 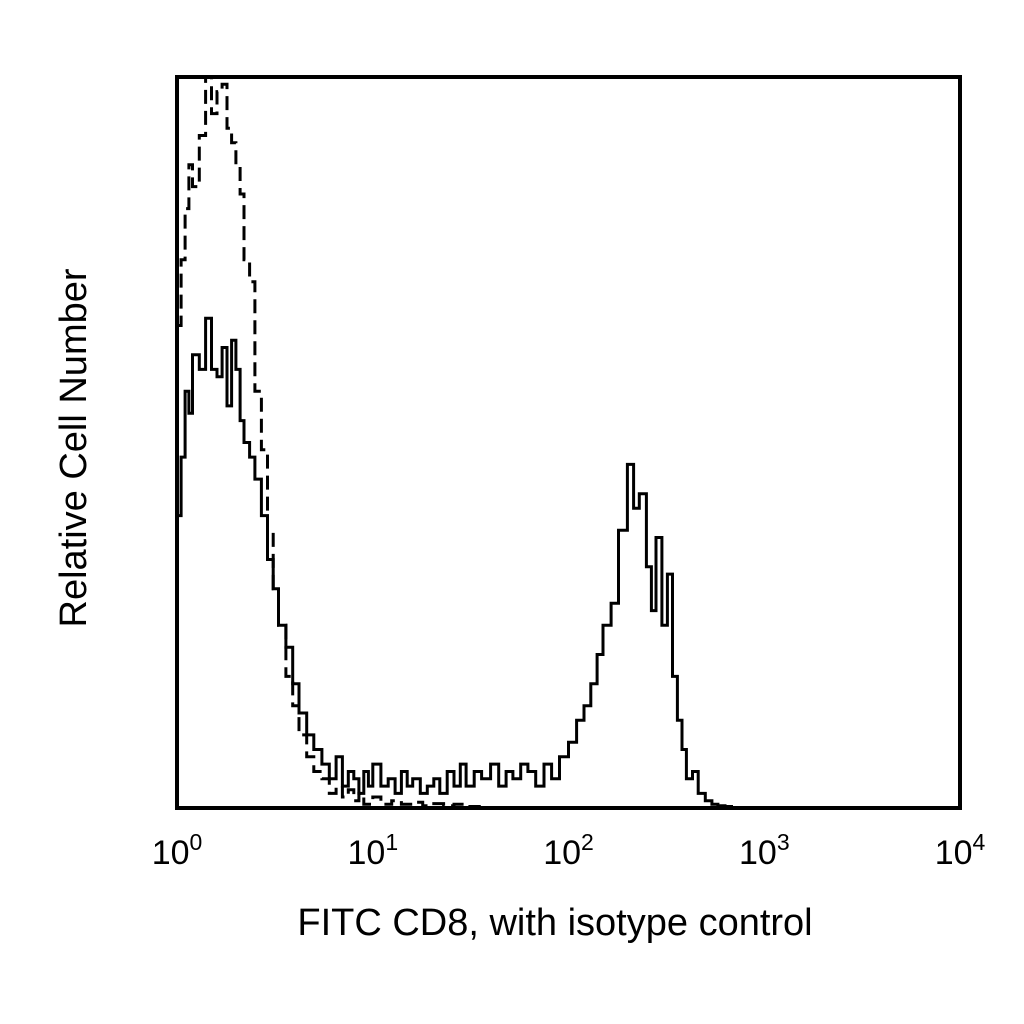 I want to click on x-tick-label: 10¹, so click(x=372, y=850).